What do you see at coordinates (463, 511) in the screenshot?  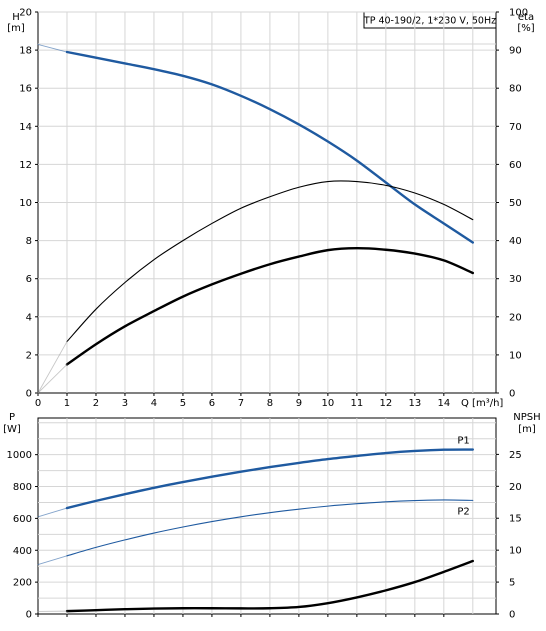 I see `series-label-p2: P2` at bounding box center [463, 511].